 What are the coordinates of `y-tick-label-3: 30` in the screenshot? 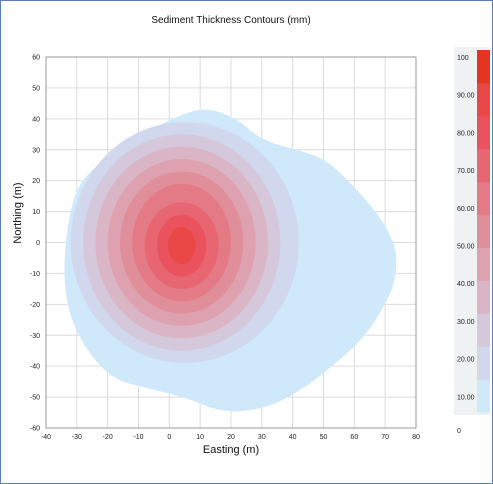 It's located at (36, 150).